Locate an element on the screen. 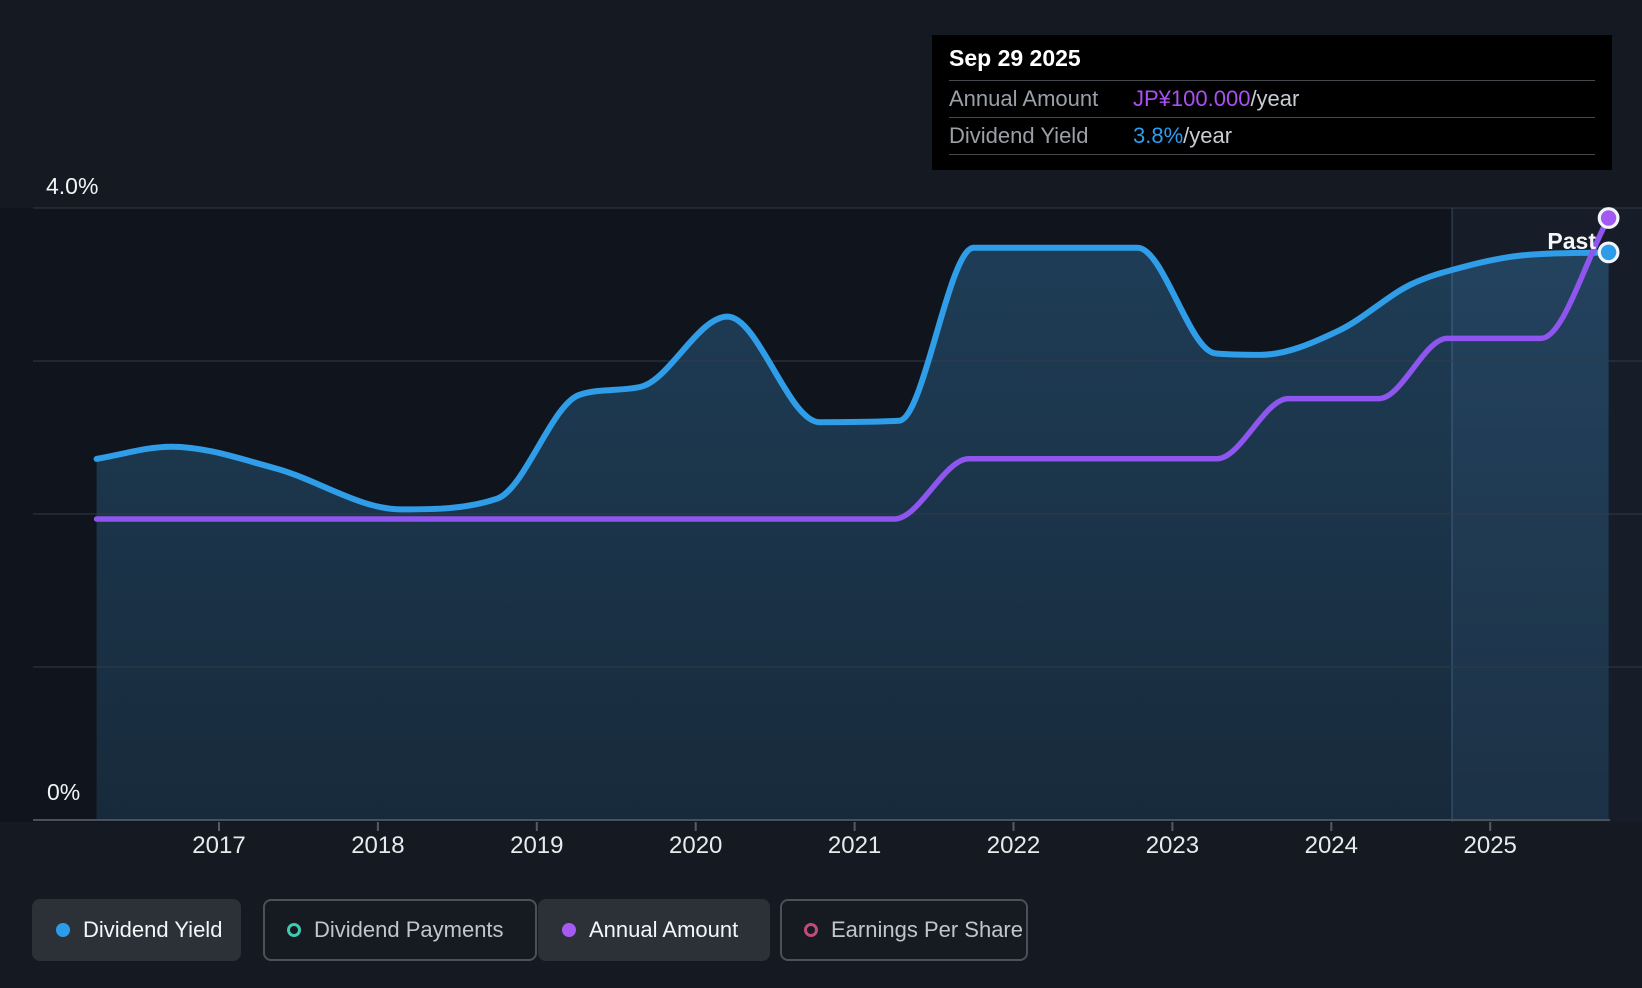  legend-label: Earnings Per Share is located at coordinates (927, 929).